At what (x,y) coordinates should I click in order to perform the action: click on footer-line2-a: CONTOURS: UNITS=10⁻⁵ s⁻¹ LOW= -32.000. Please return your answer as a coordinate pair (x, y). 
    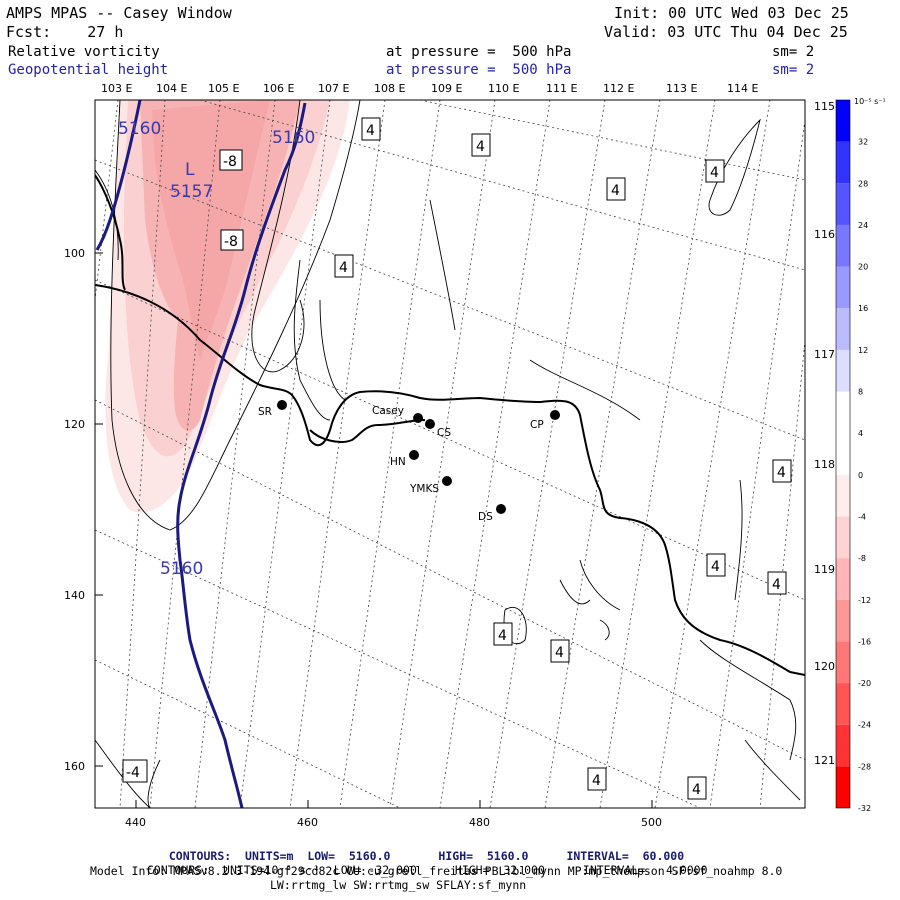
    Looking at the image, I should click on (281, 870).